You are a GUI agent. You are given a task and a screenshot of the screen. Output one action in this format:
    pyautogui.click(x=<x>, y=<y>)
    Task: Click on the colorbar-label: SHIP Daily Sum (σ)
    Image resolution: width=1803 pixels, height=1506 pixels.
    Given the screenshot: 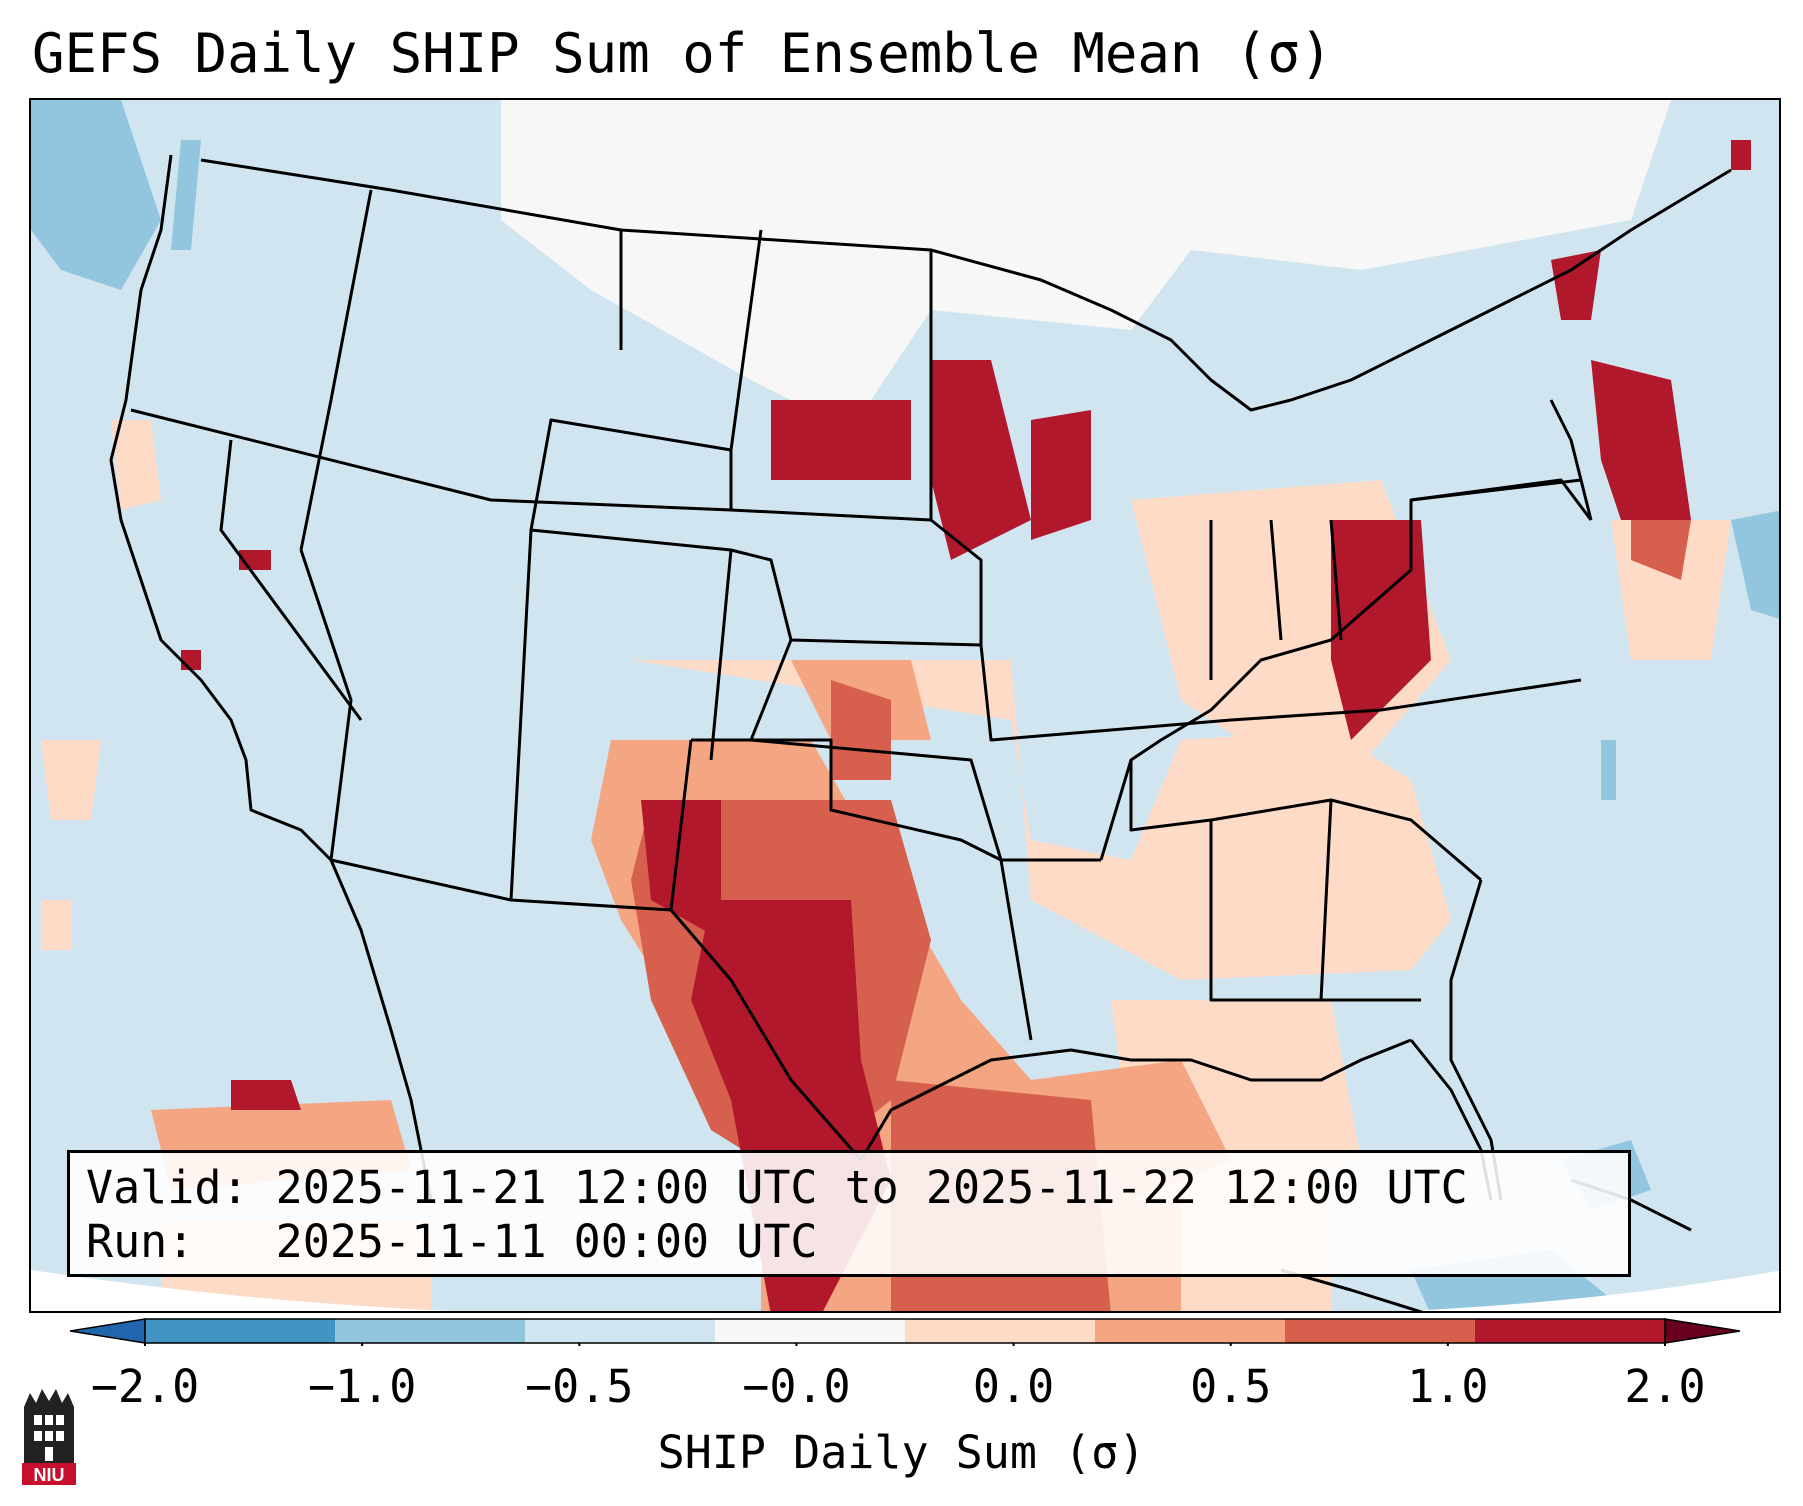 What is the action you would take?
    pyautogui.click(x=901, y=1452)
    